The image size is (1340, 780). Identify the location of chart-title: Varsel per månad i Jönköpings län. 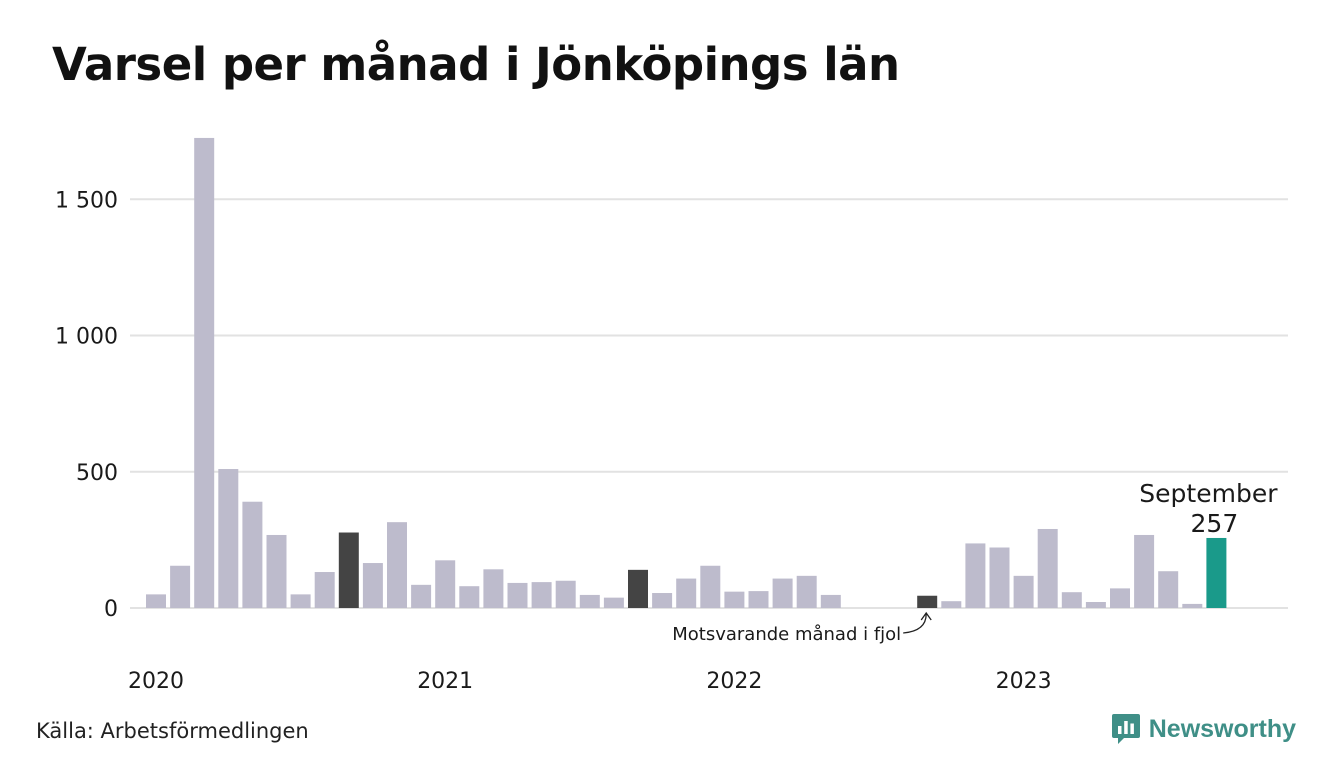
(476, 64).